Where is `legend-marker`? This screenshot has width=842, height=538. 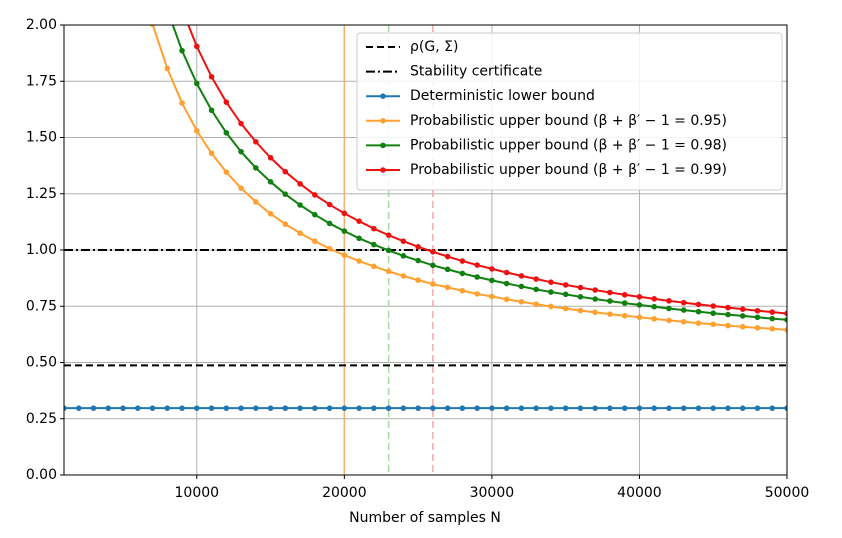
legend-marker is located at coordinates (383, 121).